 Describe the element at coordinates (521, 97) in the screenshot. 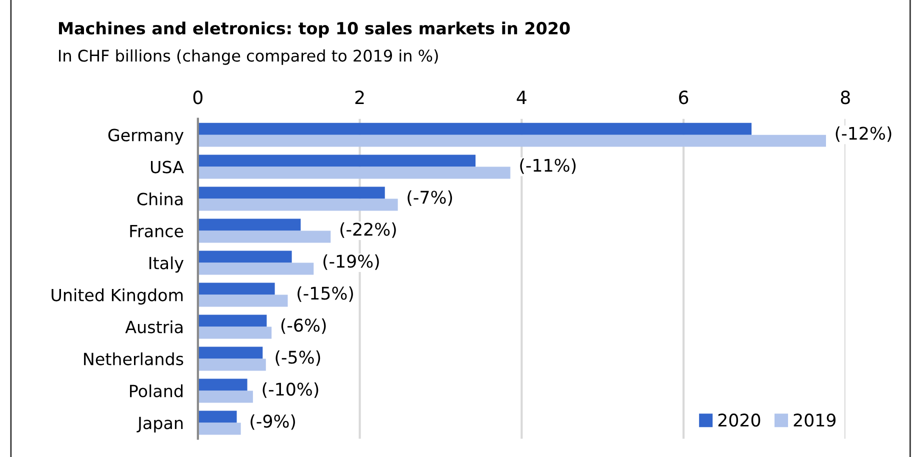

I see `x-tick-label: 4` at that location.